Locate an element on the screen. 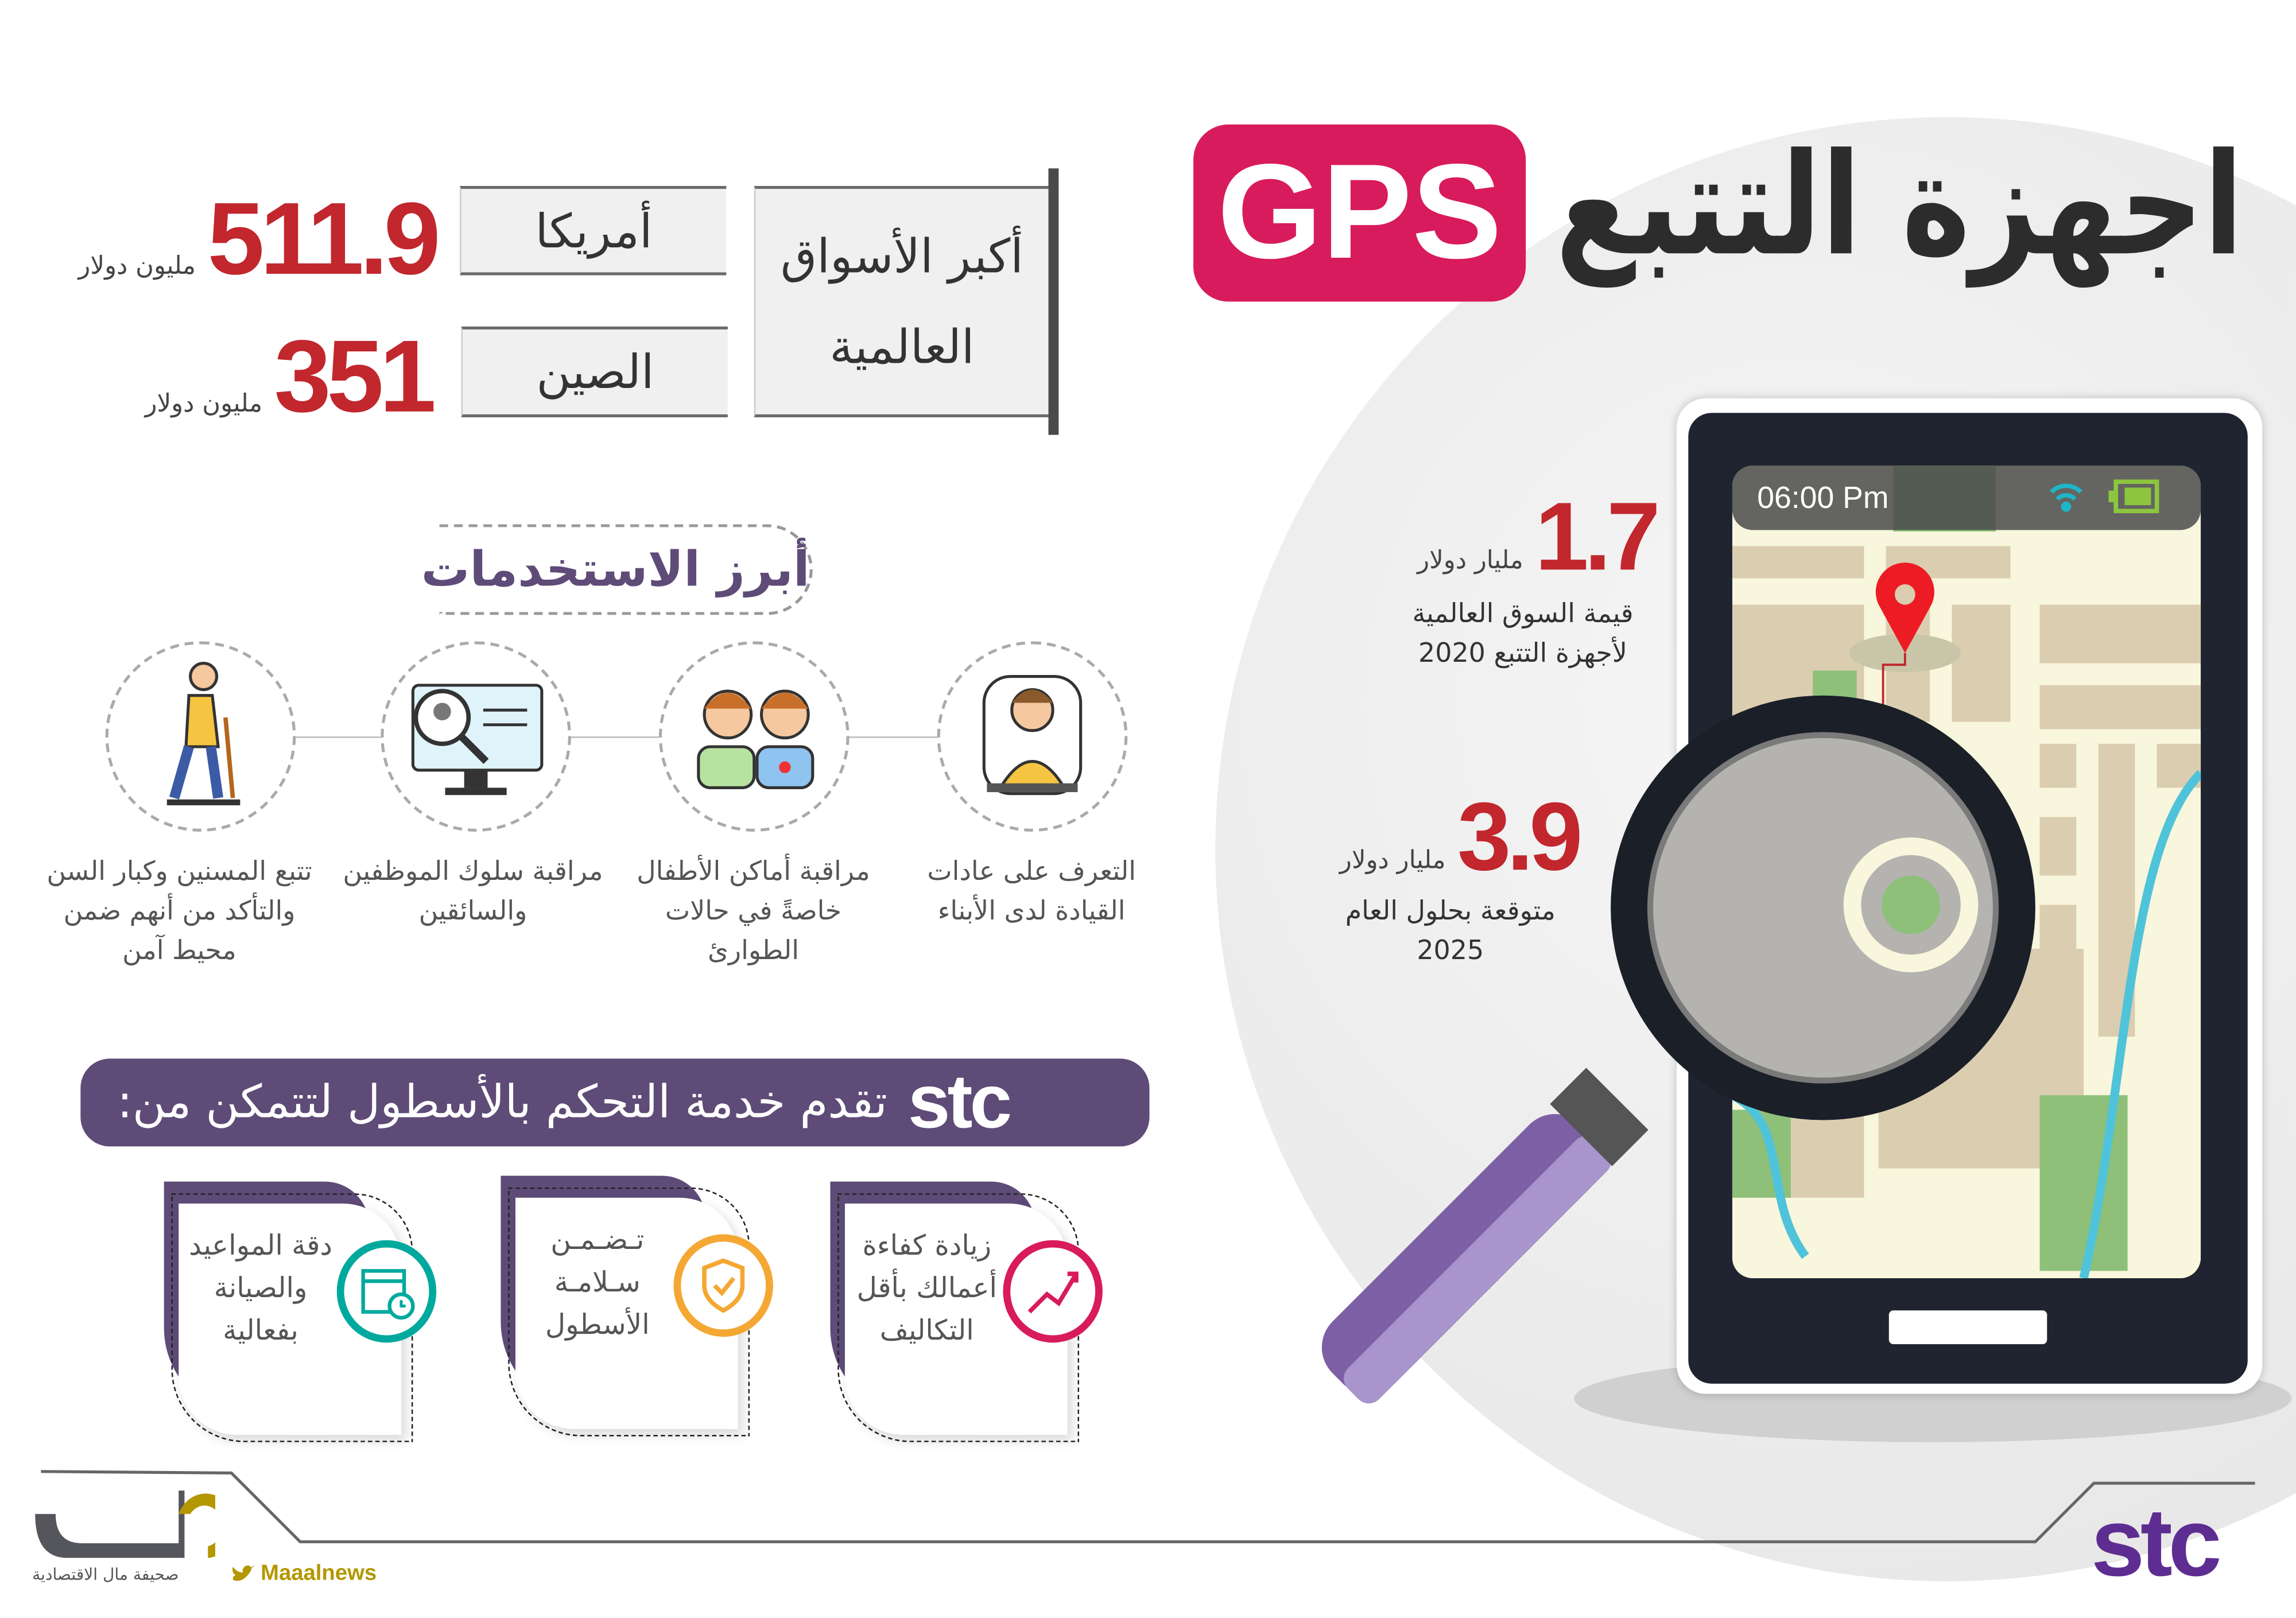  wifi-icon is located at coordinates (2066, 497).